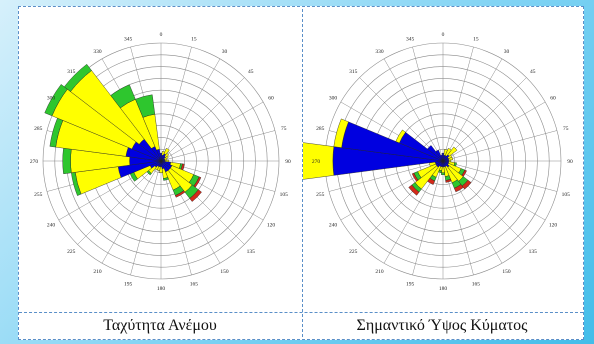  Describe the element at coordinates (379, 52) in the screenshot. I see `wave-direction-label: 330` at that location.